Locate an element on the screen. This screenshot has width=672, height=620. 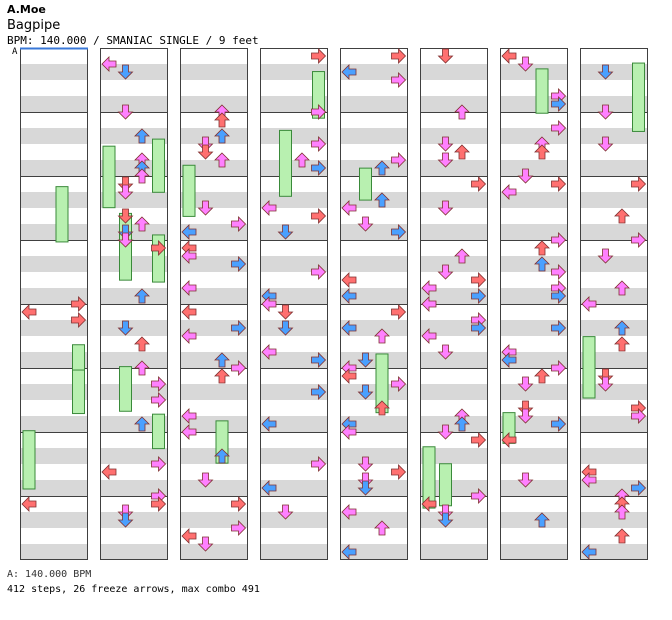
chart-meta: BPM: 140.000 / SMANIAC SINGLE / 9 feet is located at coordinates (133, 40).